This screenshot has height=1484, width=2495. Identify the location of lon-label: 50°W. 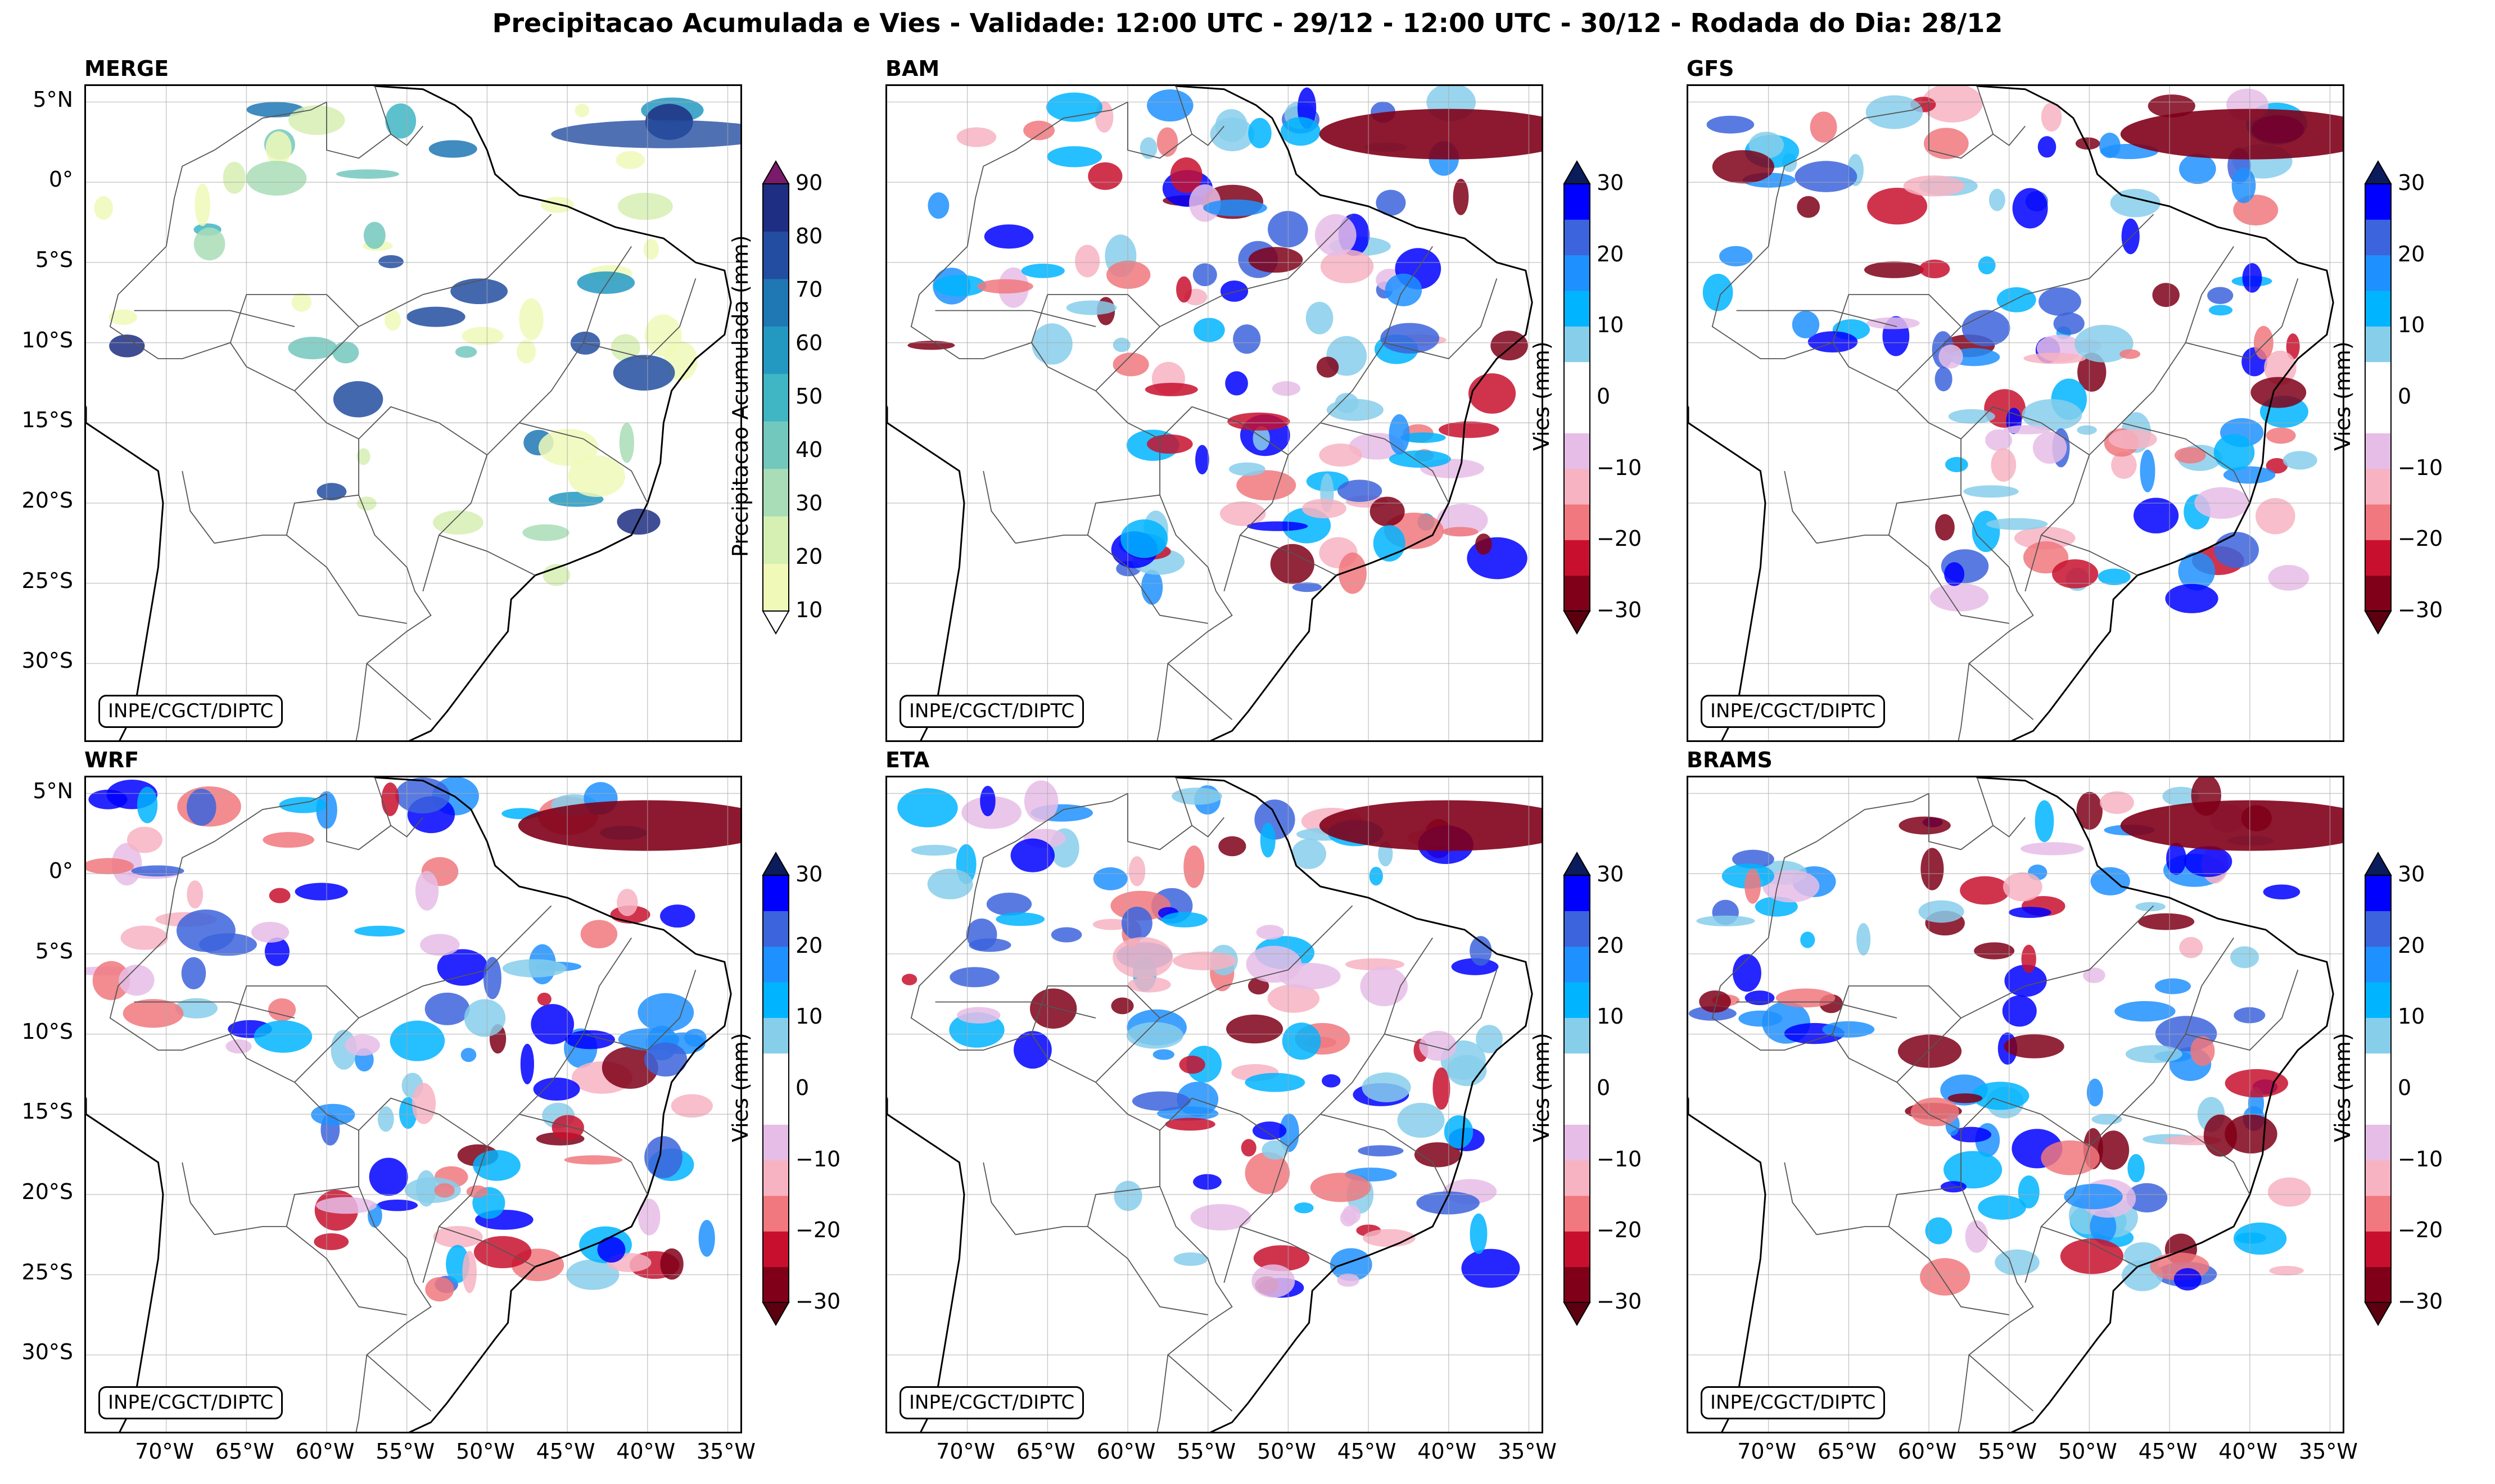
(2087, 1451).